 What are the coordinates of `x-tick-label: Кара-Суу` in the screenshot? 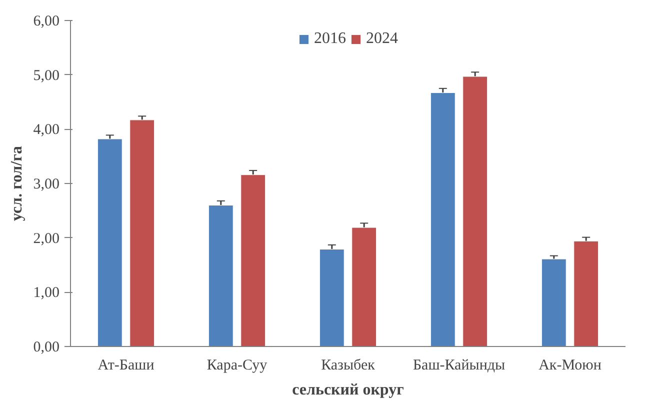 It's located at (237, 366).